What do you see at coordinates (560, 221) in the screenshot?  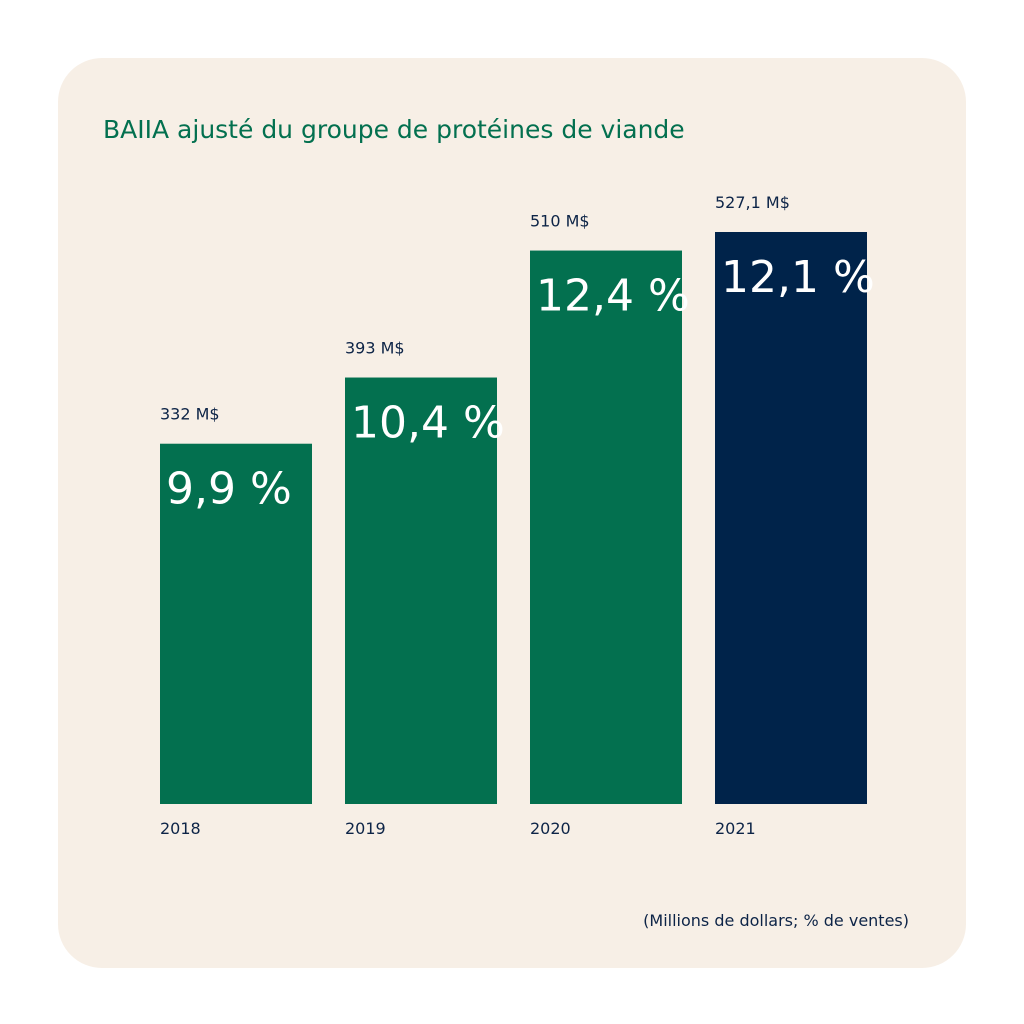 I see `value-label-2020: 510 M$` at bounding box center [560, 221].